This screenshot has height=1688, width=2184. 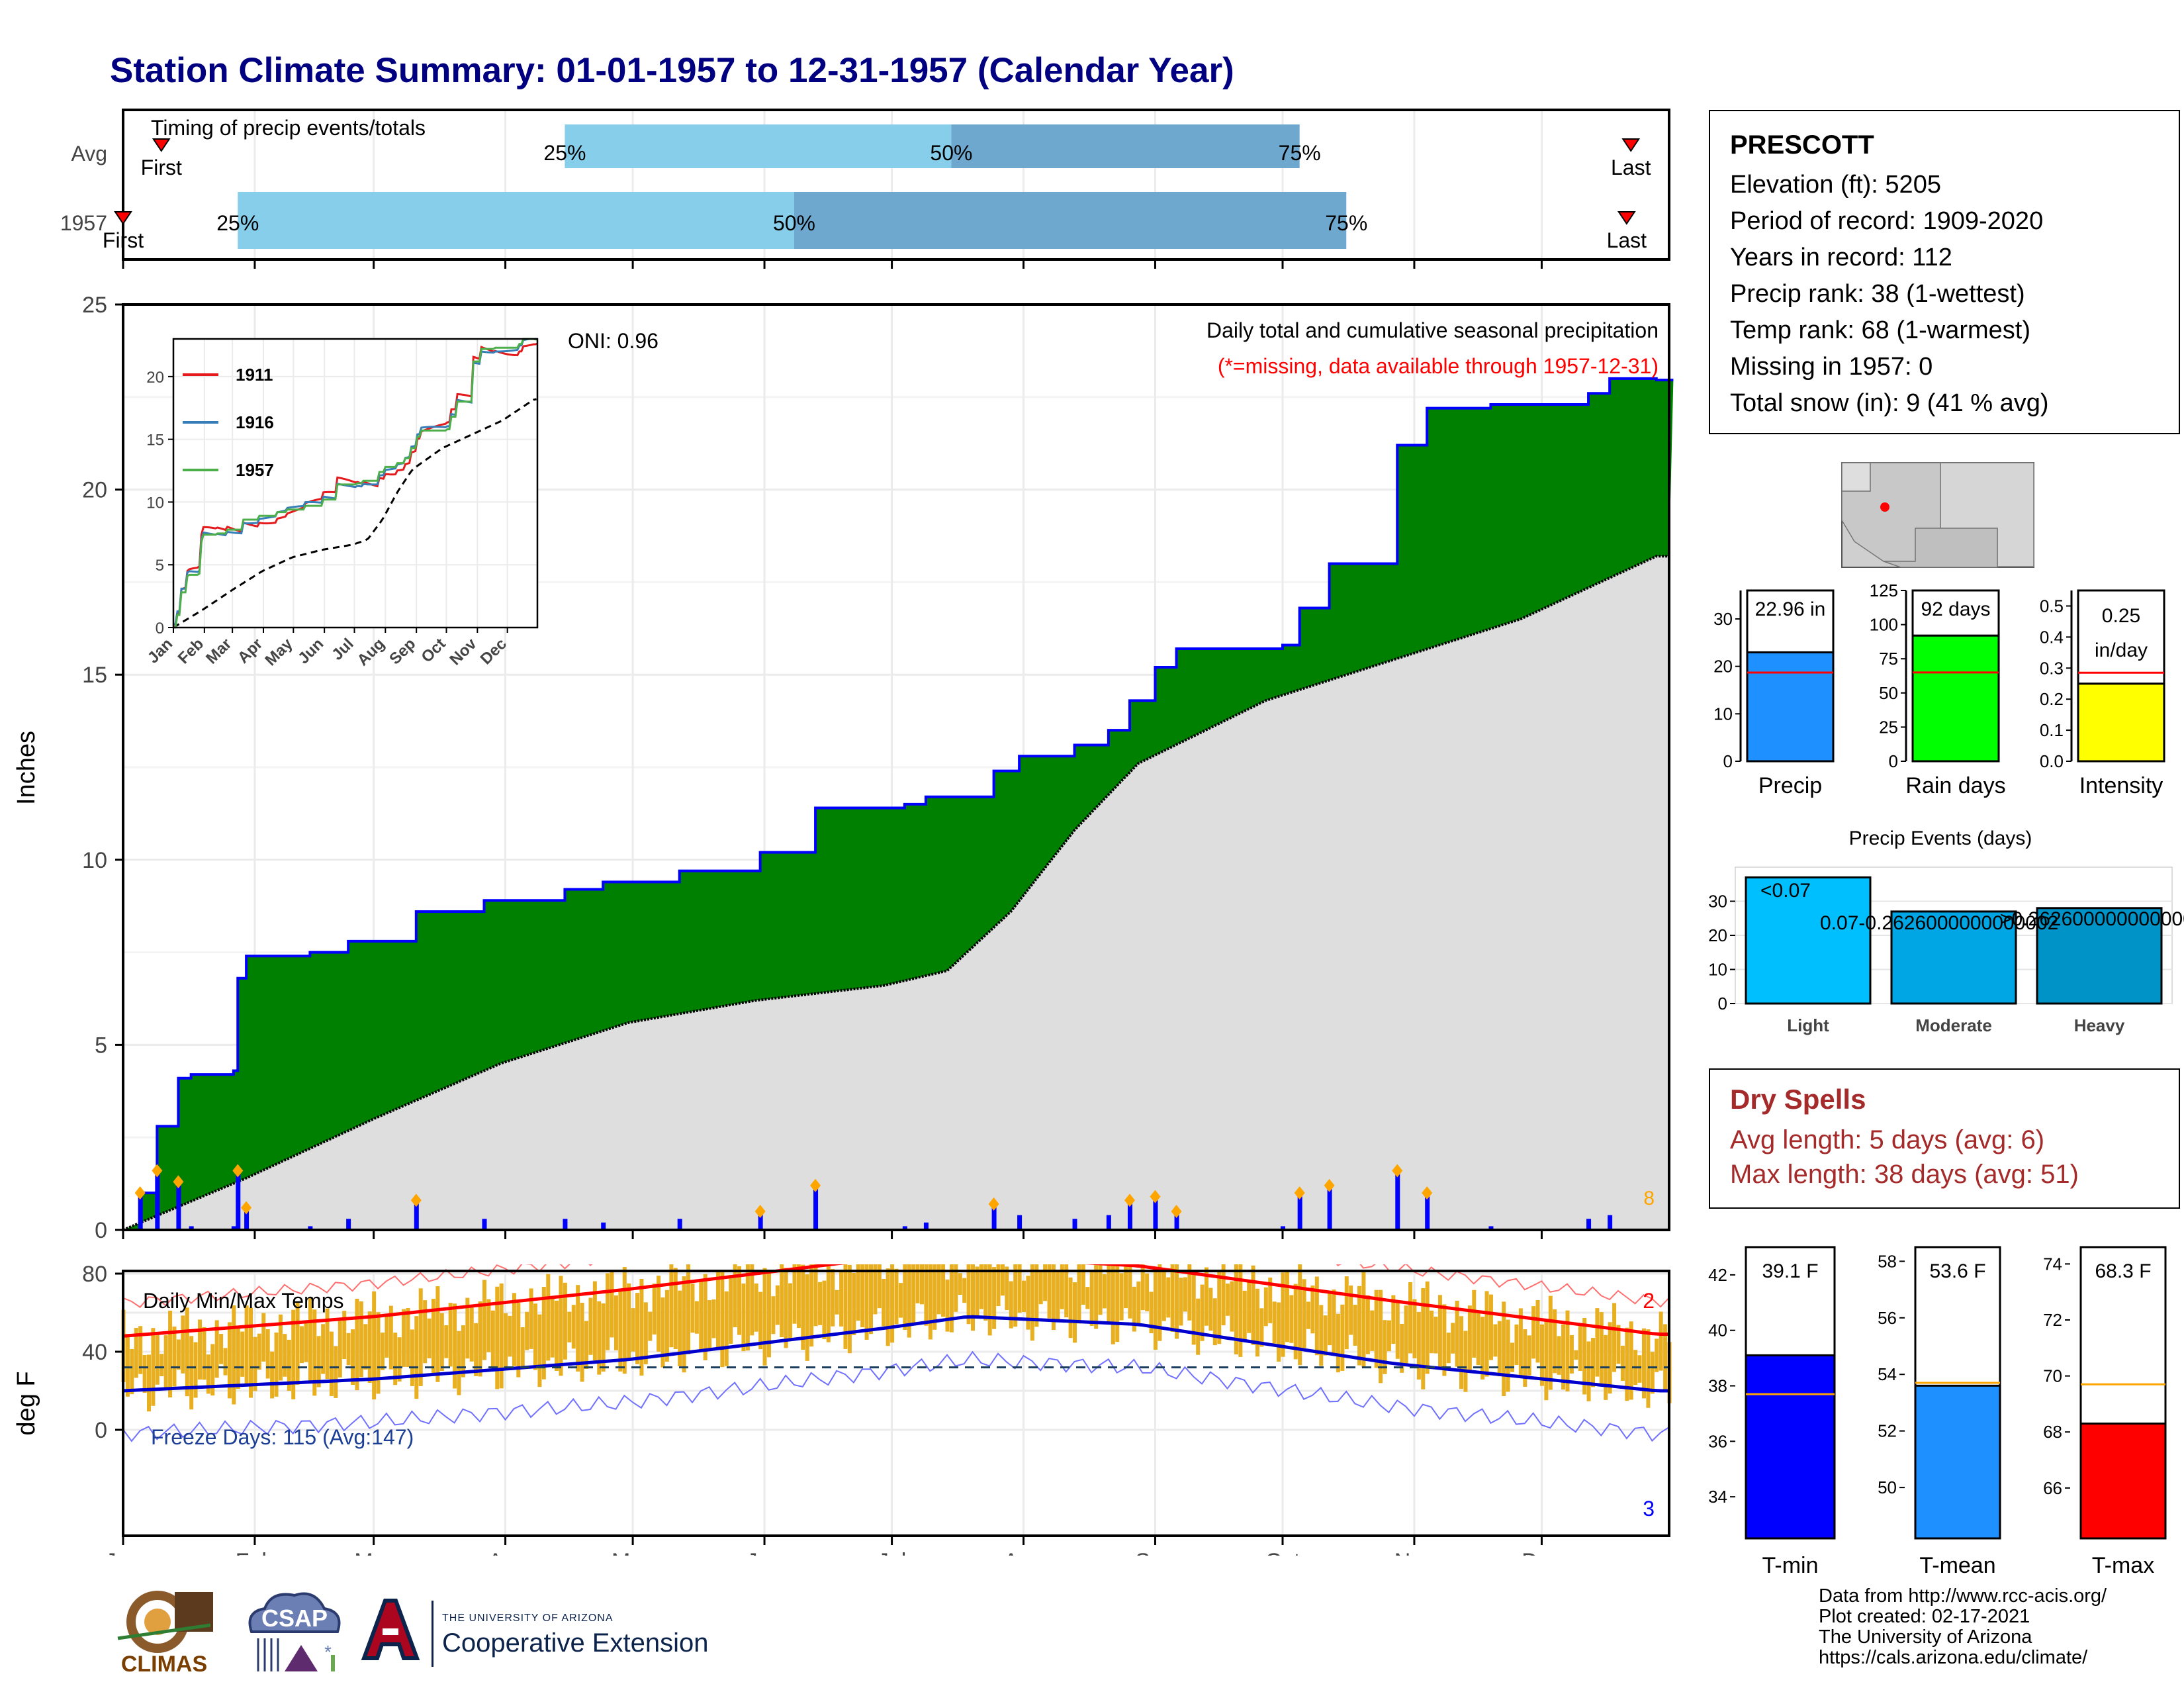 I want to click on summary-tick-label: 50, so click(x=1888, y=693).